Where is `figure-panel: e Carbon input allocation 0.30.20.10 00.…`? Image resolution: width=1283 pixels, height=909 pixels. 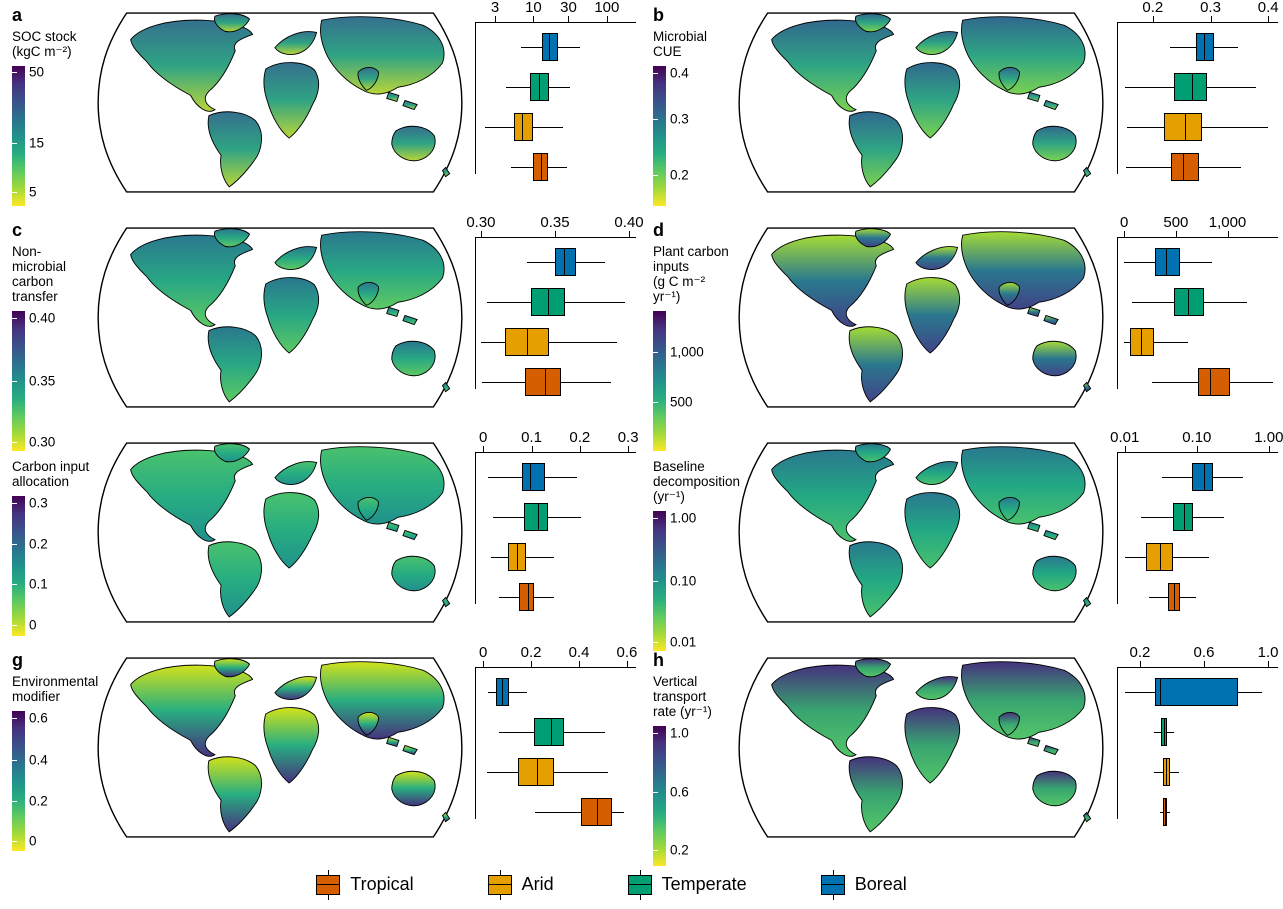 figure-panel: e Carbon input allocation 0.30.20.10 00.… is located at coordinates (320, 537).